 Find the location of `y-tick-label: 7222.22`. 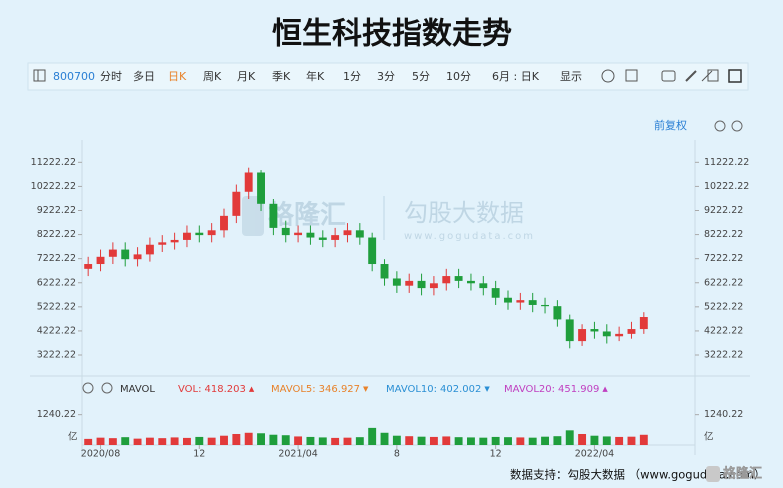

y-tick-label: 7222.22 is located at coordinates (56, 258).